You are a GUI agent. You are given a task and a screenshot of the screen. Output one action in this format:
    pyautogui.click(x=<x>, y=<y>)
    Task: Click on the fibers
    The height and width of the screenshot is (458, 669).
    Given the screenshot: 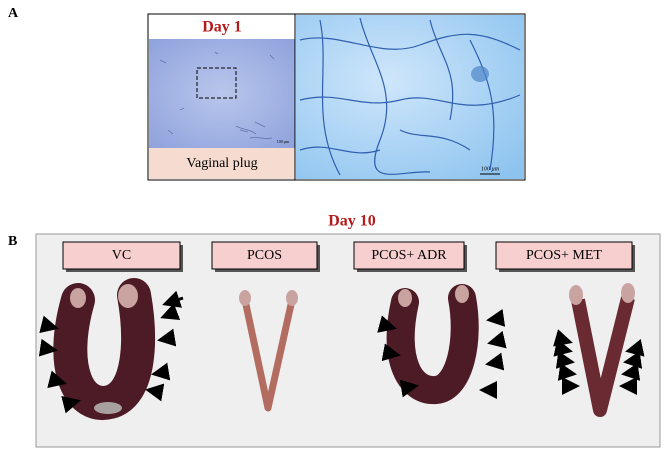 What is the action you would take?
    pyautogui.click(x=410, y=96)
    